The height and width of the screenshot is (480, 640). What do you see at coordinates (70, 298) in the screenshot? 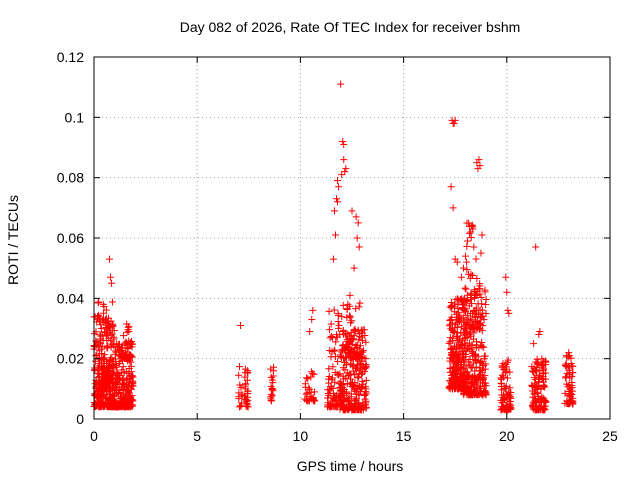
I see `y-tick-label: 0.04` at bounding box center [70, 298].